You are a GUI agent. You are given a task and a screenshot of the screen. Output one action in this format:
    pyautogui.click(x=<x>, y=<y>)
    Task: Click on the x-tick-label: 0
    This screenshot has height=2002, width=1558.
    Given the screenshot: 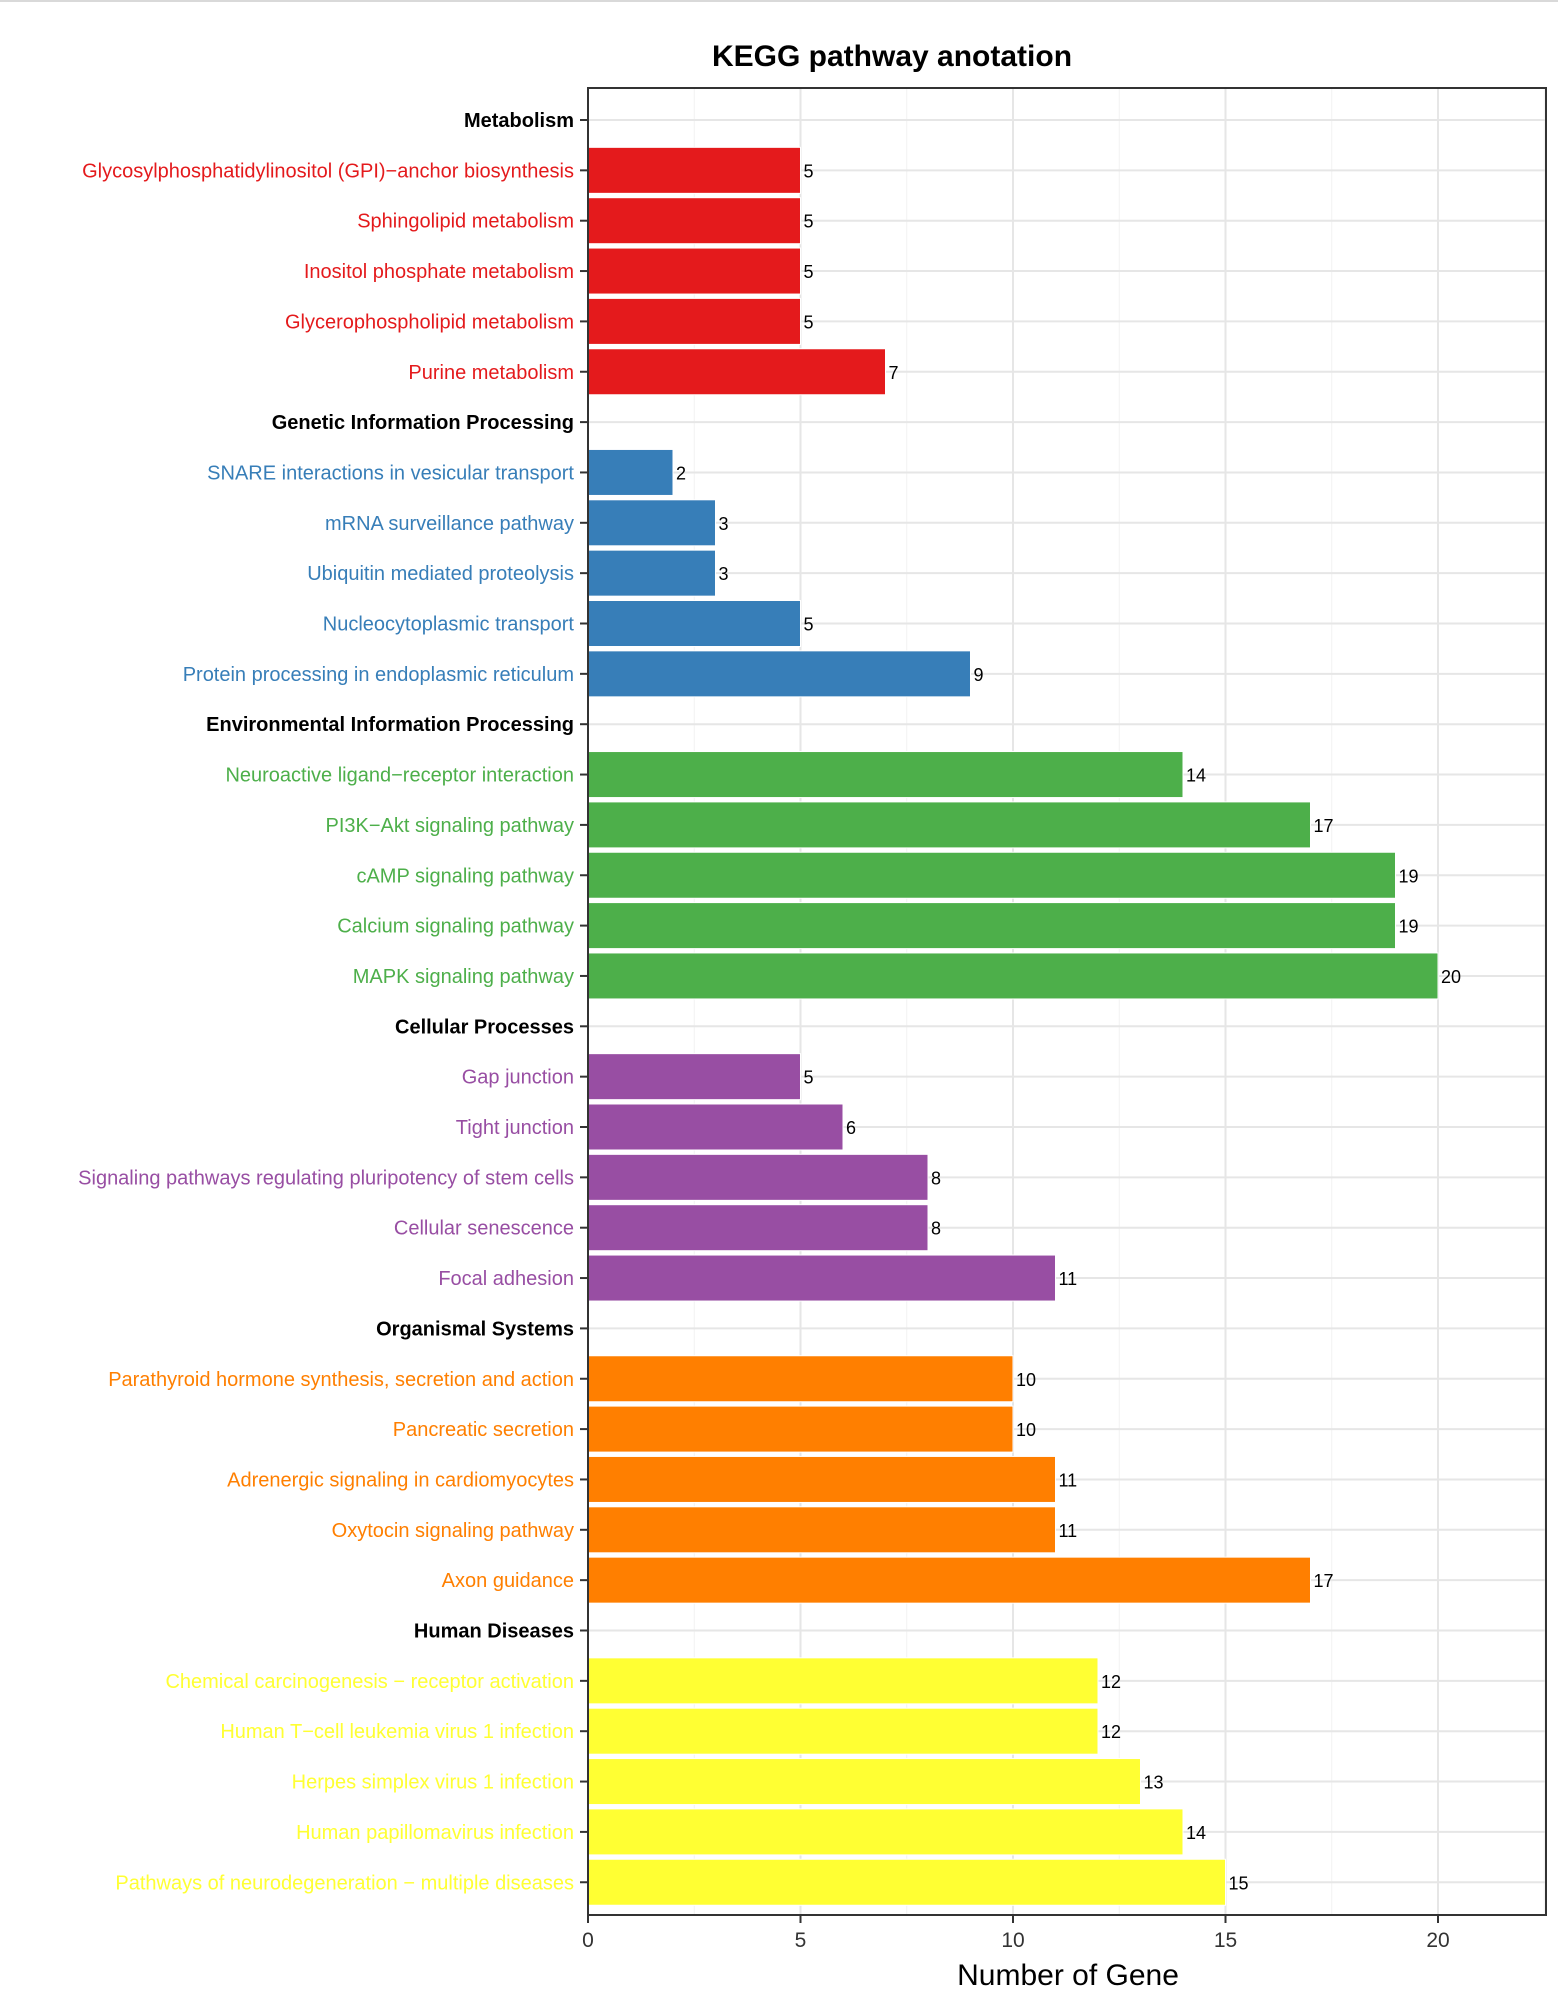 What is the action you would take?
    pyautogui.click(x=588, y=1940)
    